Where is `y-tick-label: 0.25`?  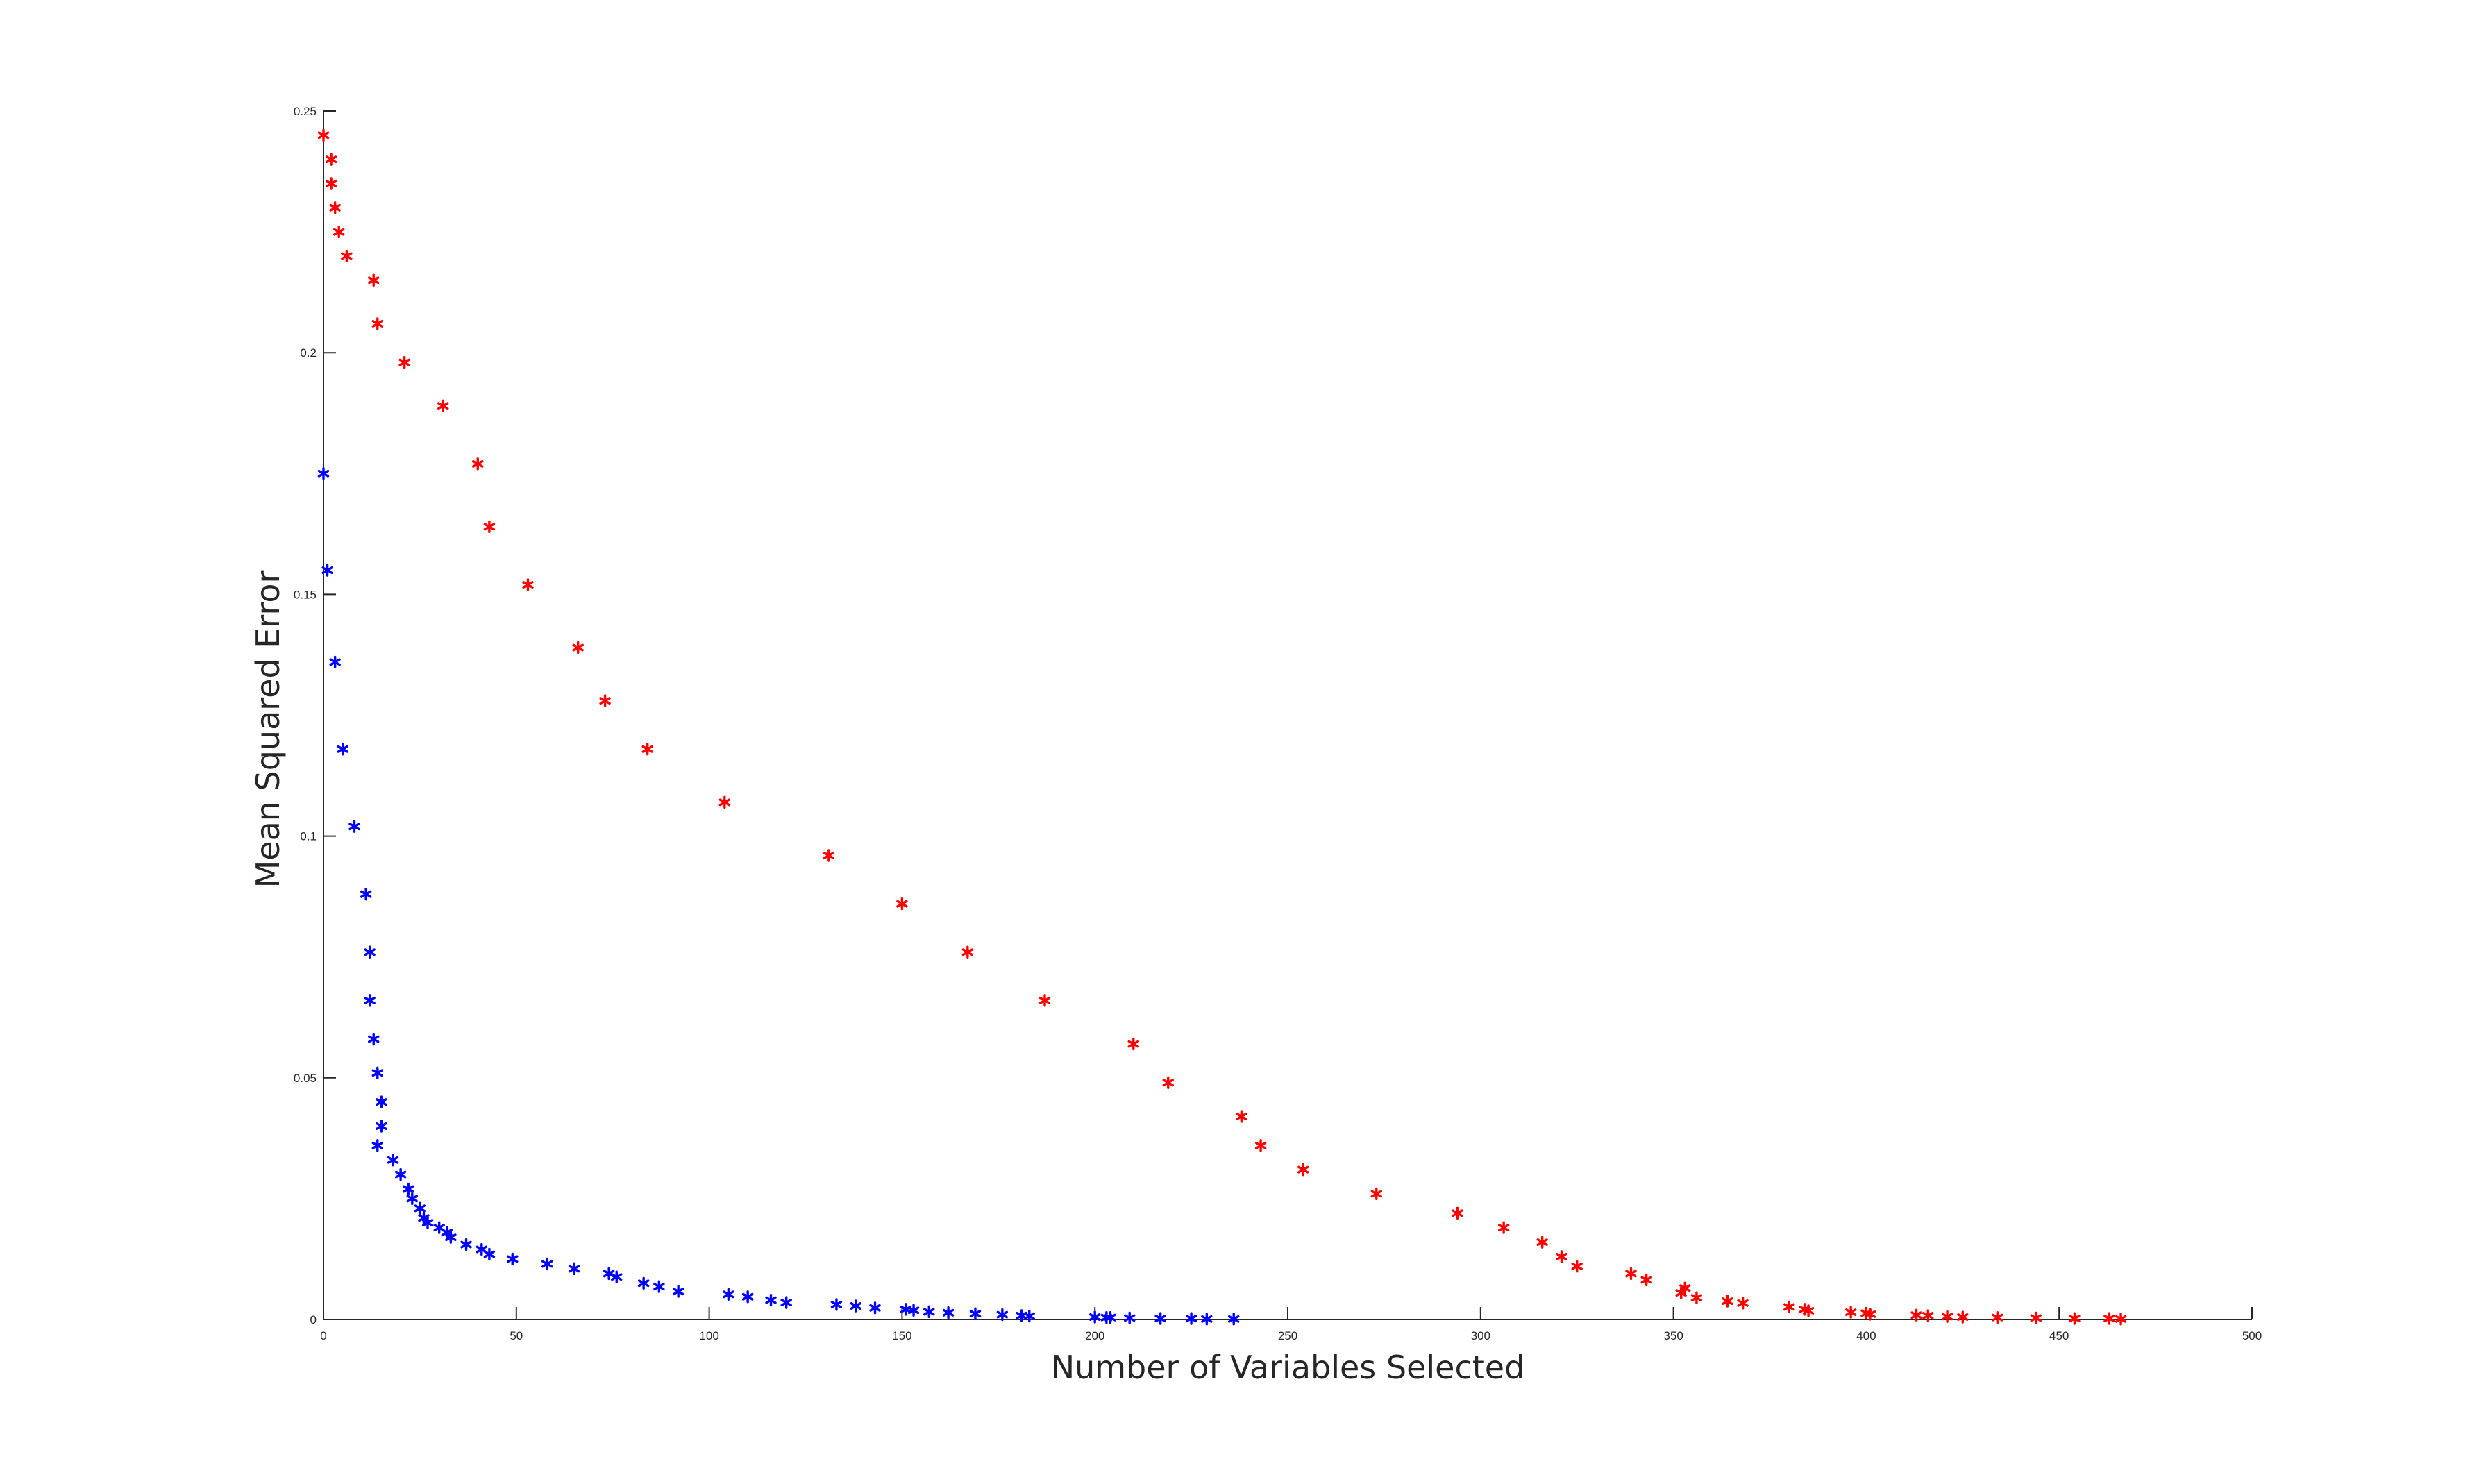 y-tick-label: 0.25 is located at coordinates (306, 111).